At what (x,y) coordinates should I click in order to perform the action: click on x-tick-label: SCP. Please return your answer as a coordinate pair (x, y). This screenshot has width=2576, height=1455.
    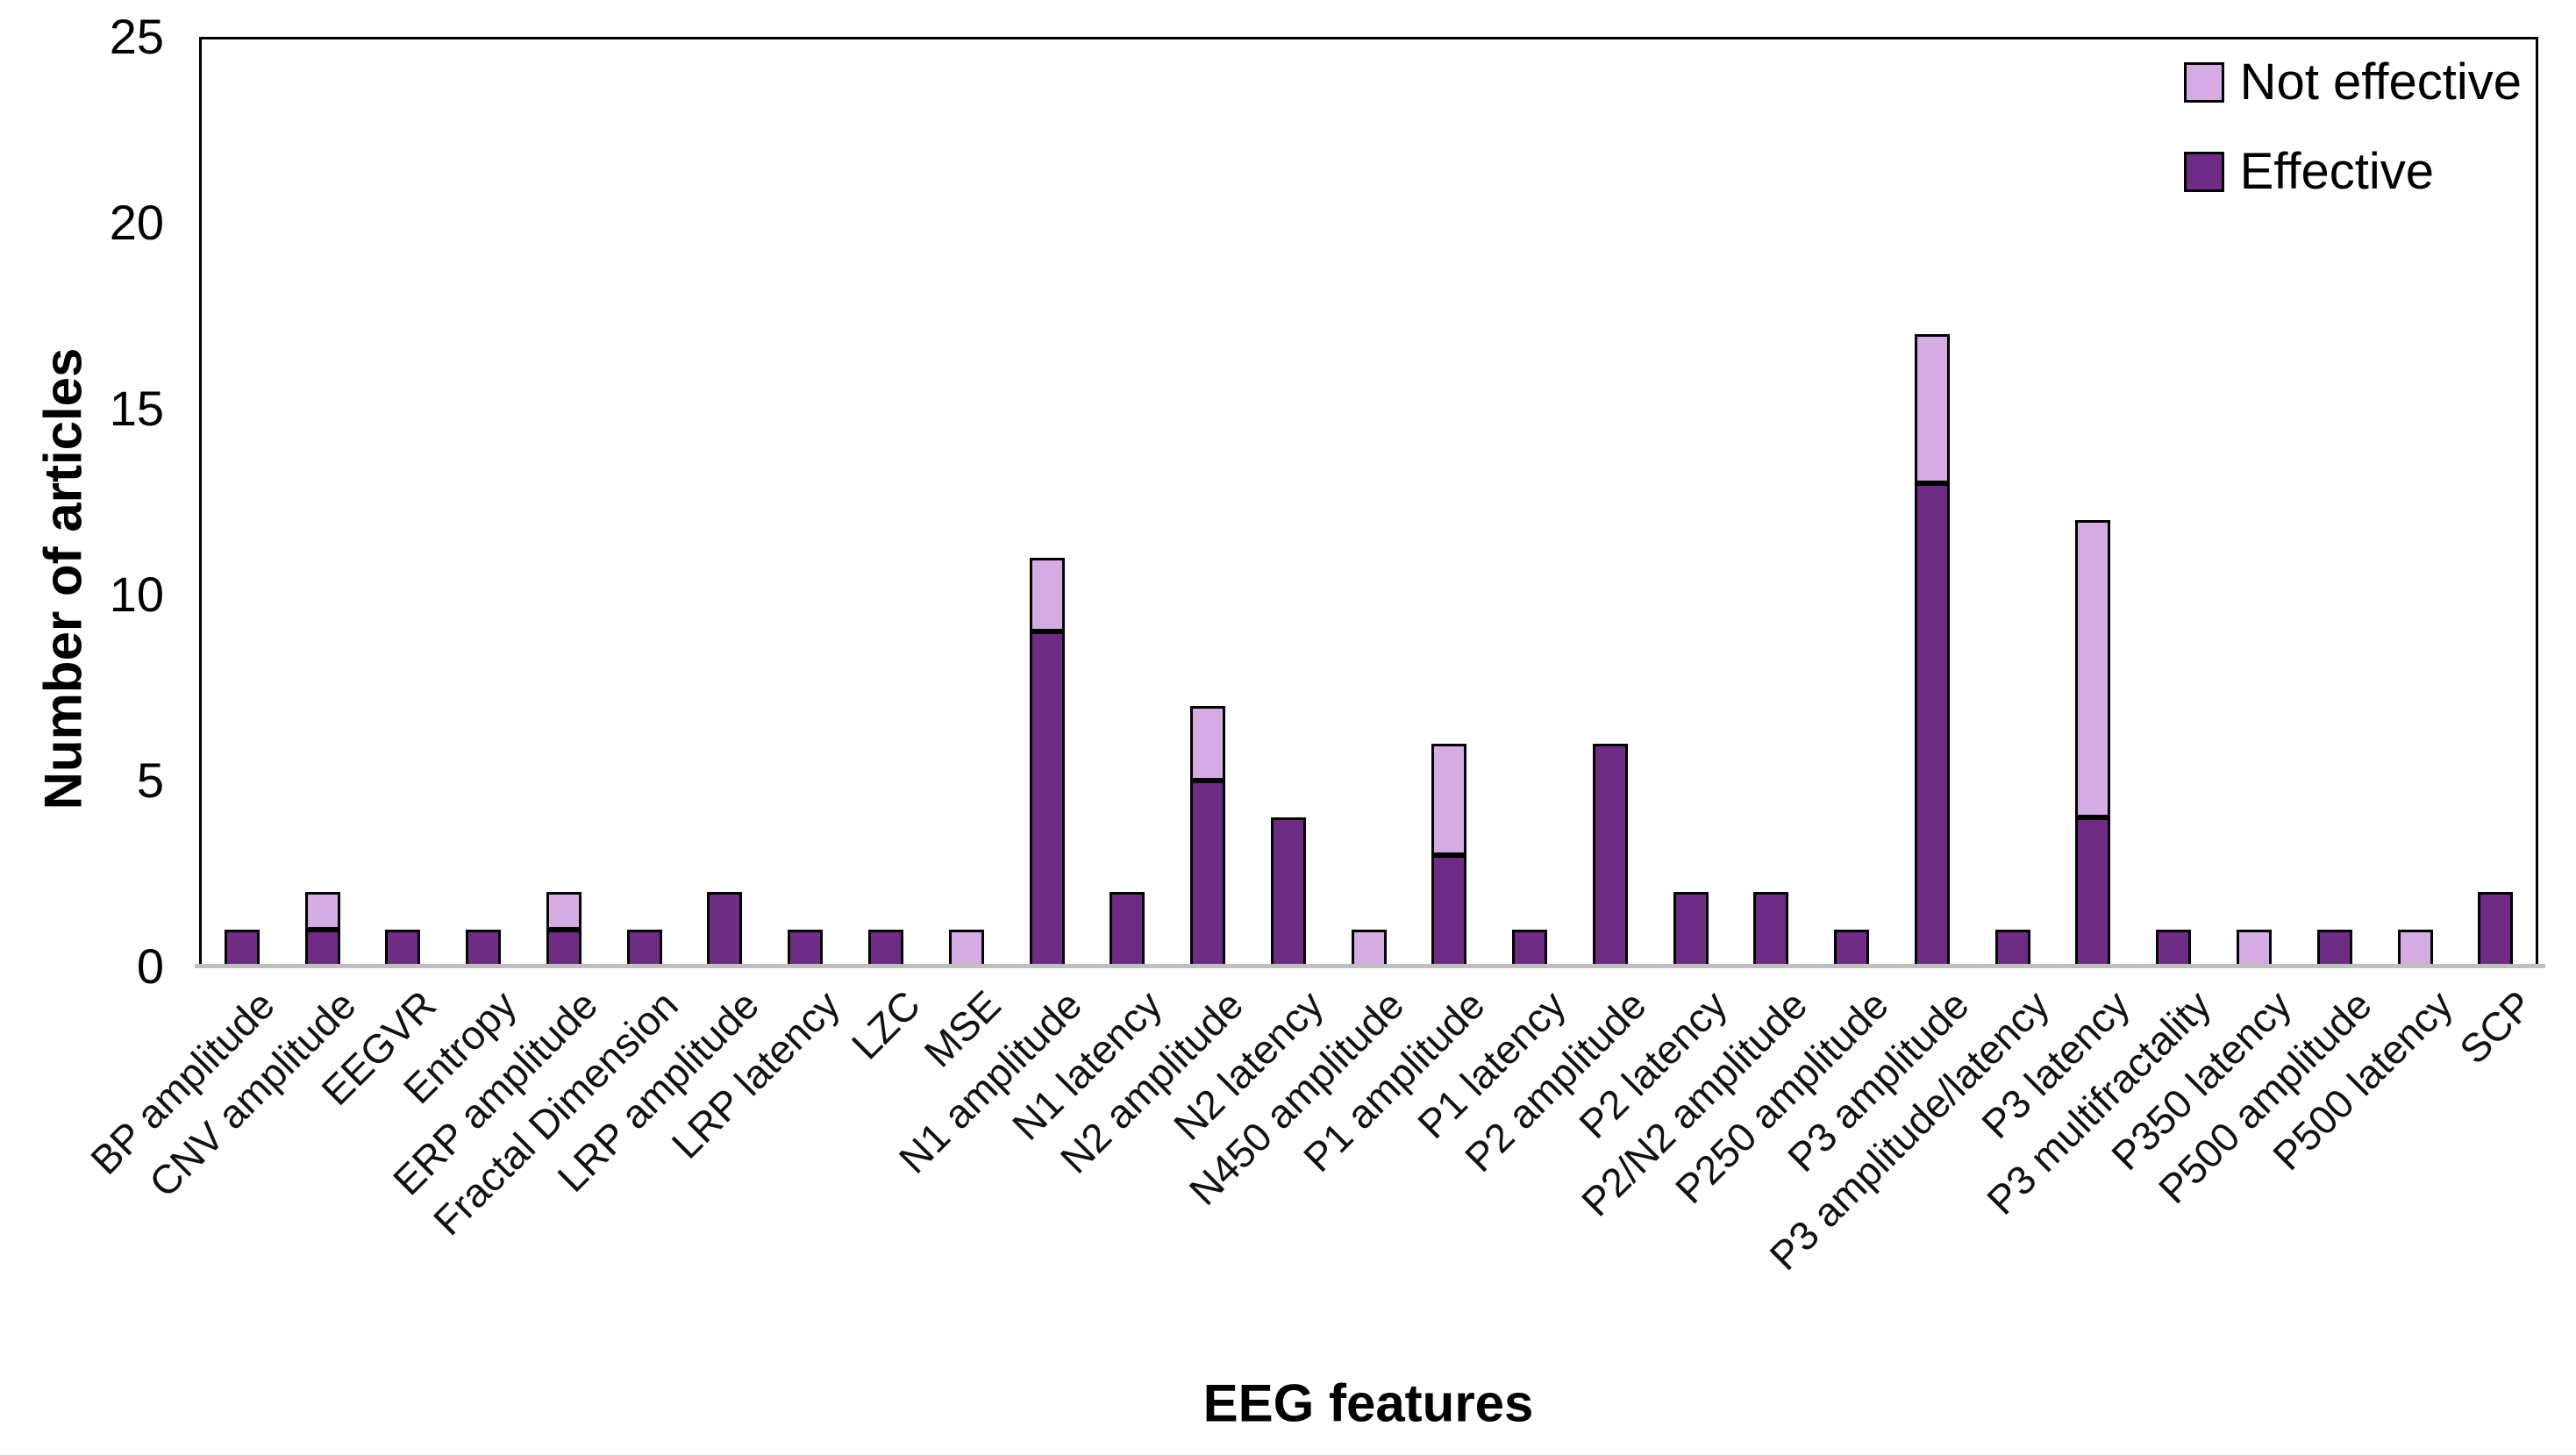
    Looking at the image, I should click on (2497, 1027).